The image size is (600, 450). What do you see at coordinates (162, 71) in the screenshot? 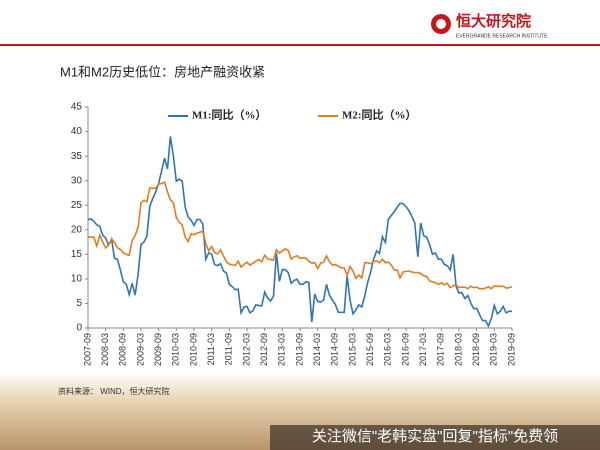
I see `chart-title: M1和M2历史低位：房地产融资收紧` at bounding box center [162, 71].